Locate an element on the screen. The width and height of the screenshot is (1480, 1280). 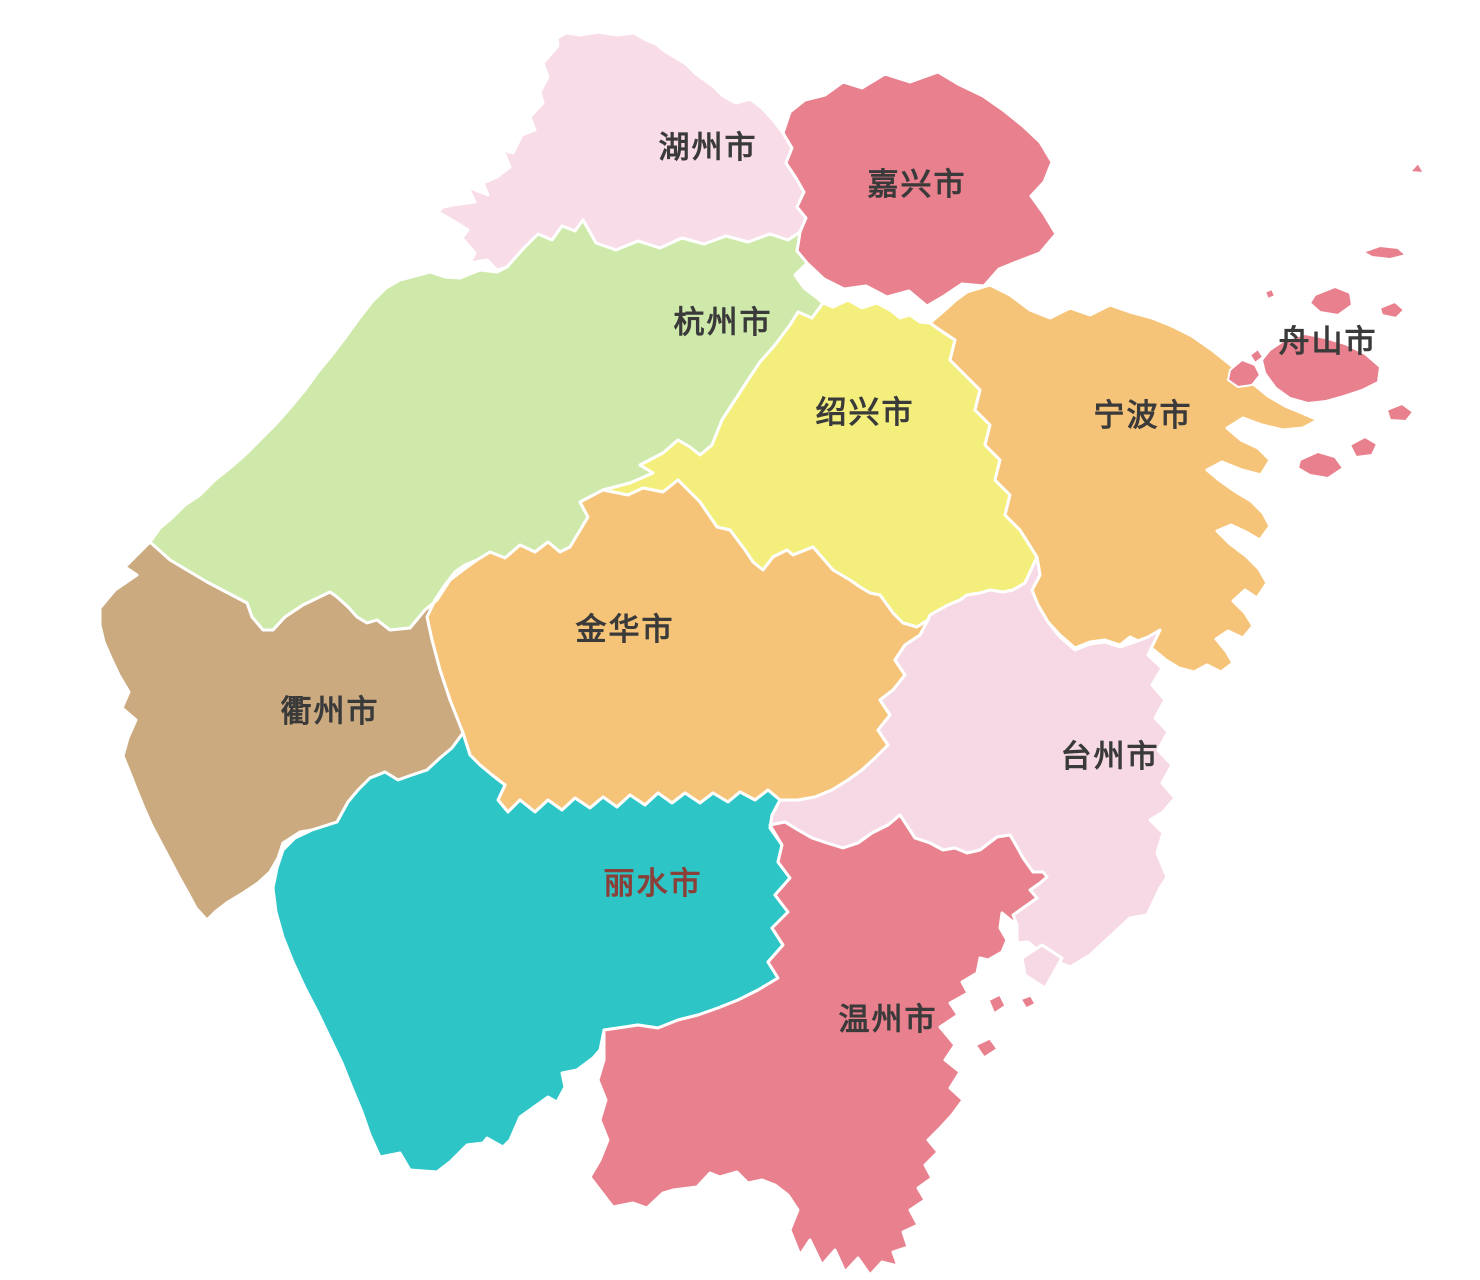
region-huzhou is located at coordinates (622, 151).